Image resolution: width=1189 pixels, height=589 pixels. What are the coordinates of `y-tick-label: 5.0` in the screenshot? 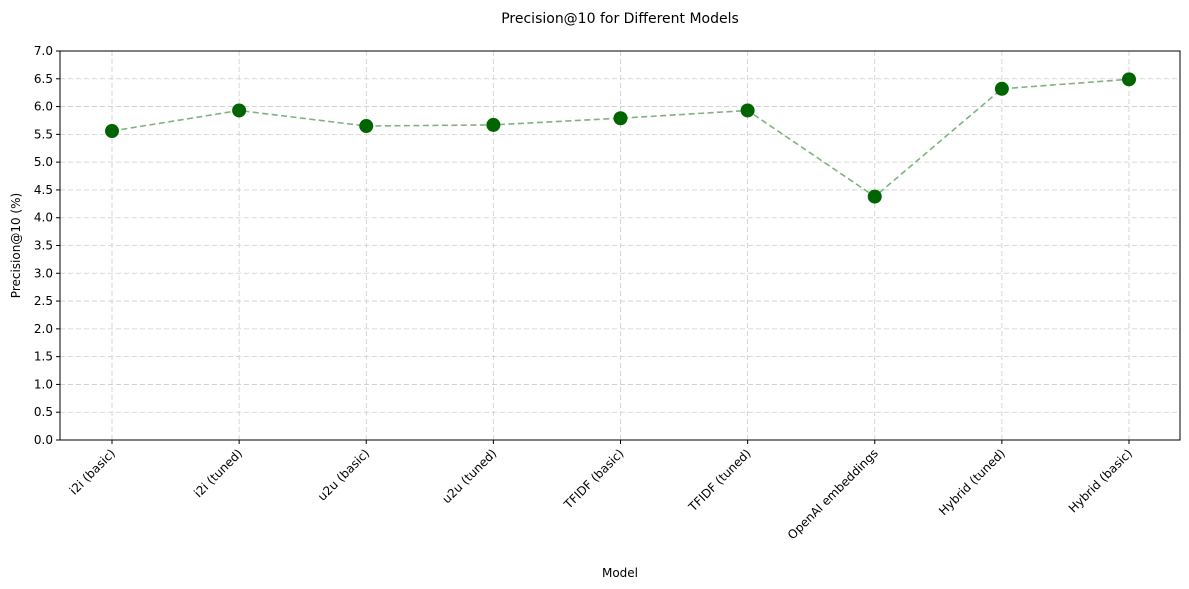 It's located at (43, 162).